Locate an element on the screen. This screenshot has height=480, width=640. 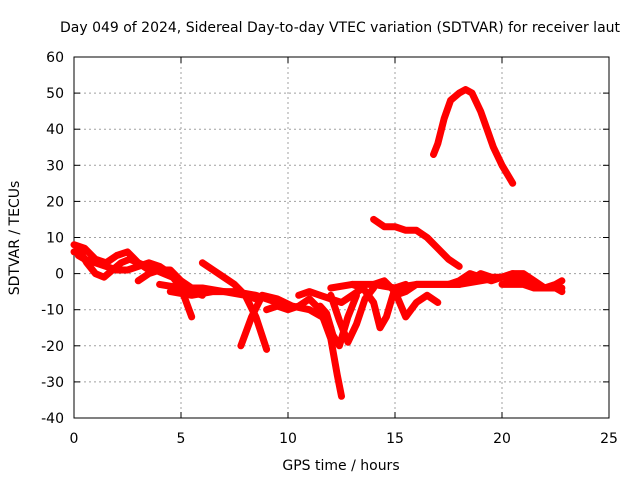
x-axis-label: GPS time / hours is located at coordinates (340, 466).